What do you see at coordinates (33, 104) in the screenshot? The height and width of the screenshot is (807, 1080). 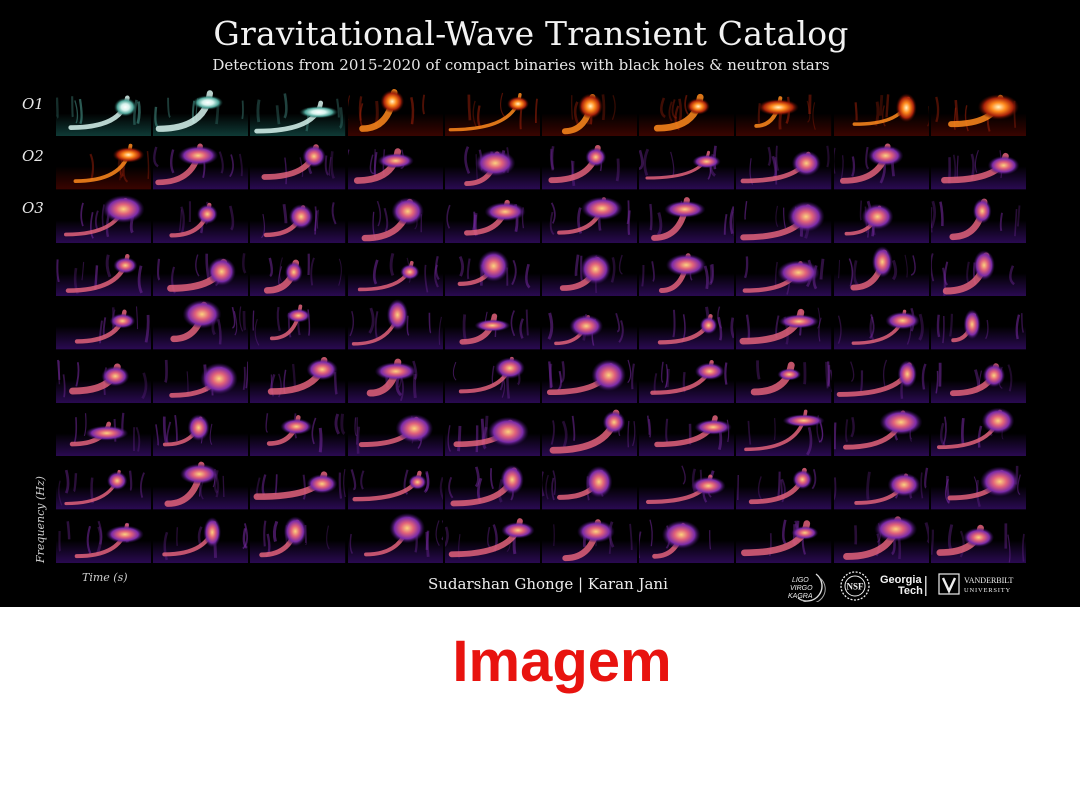 I see `run-label-o1: O1` at bounding box center [33, 104].